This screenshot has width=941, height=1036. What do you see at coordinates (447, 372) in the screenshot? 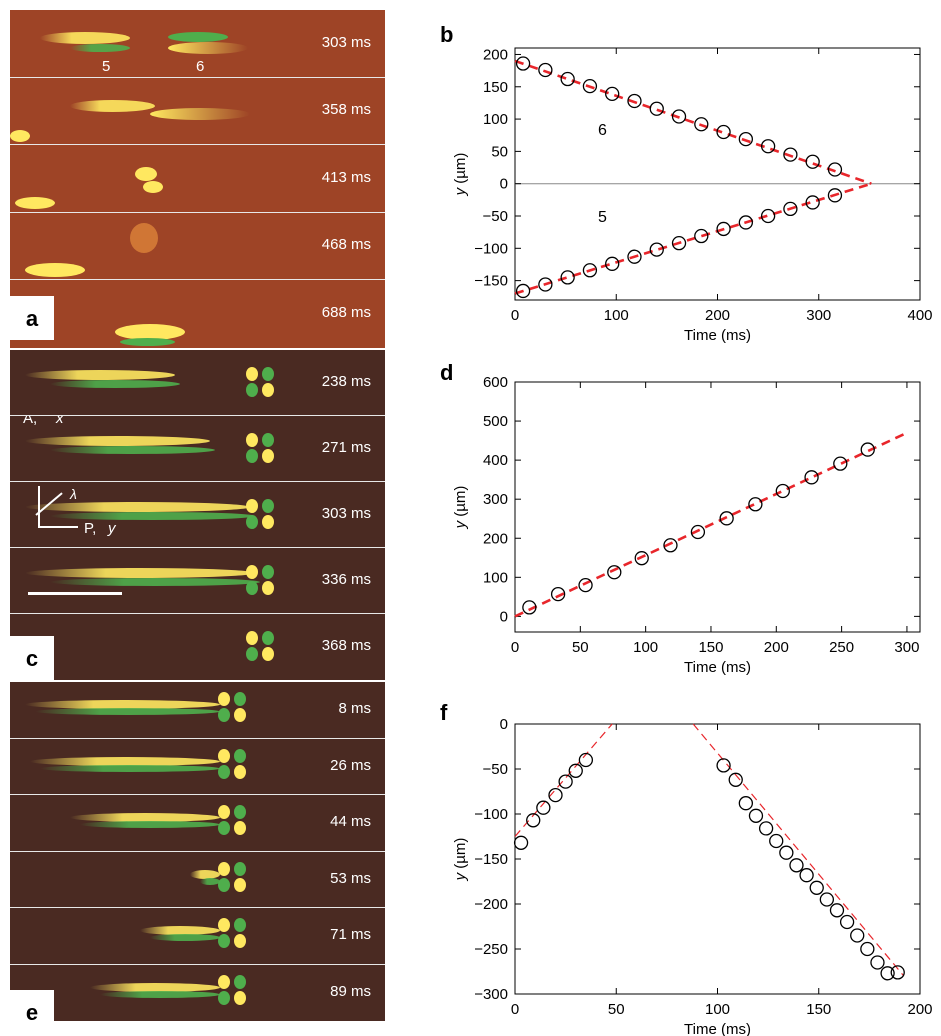
I see `panel-label-d: d` at bounding box center [447, 372].